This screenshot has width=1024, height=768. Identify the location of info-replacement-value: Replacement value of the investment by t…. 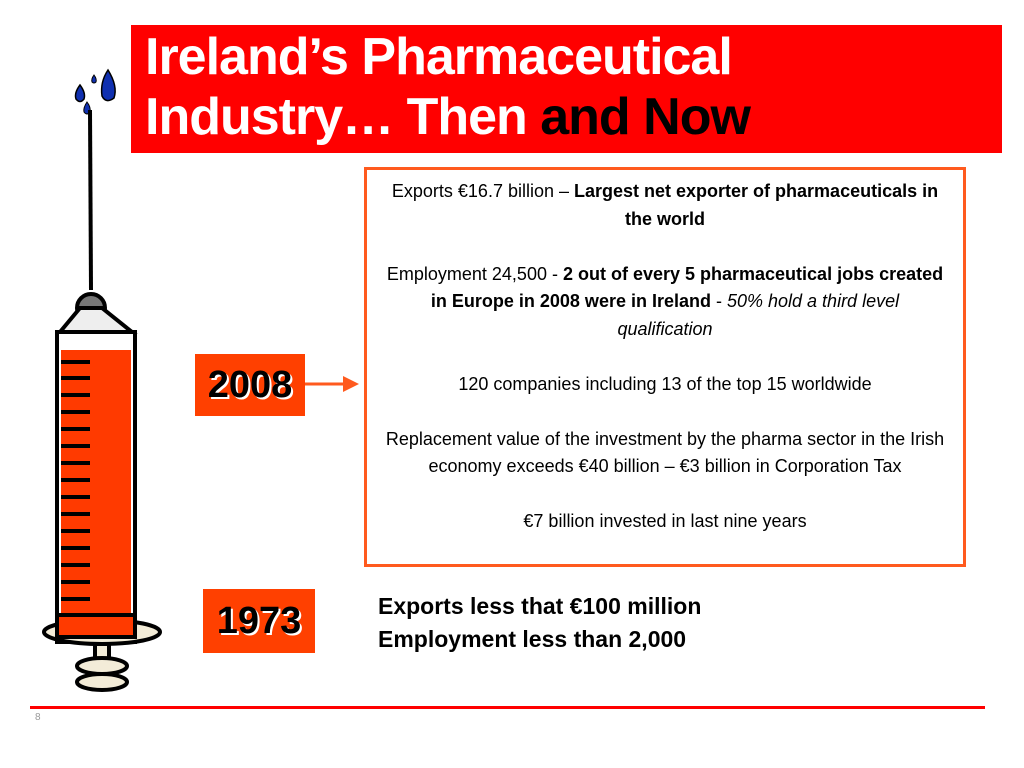
(665, 452).